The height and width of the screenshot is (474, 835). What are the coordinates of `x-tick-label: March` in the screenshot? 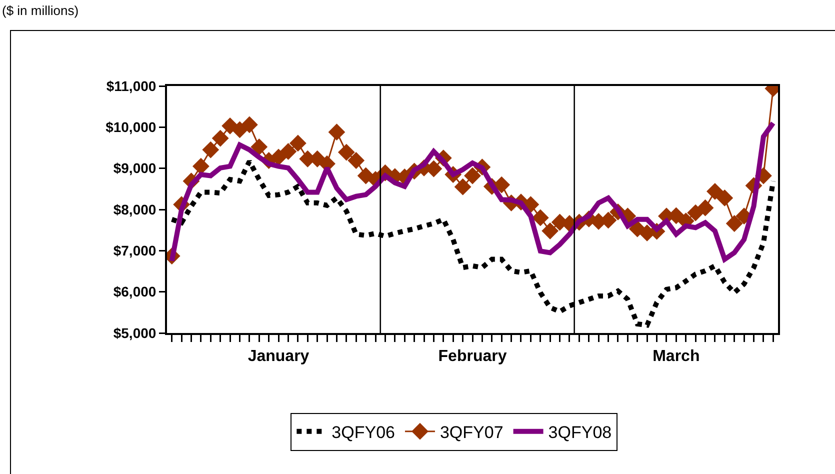 It's located at (676, 357).